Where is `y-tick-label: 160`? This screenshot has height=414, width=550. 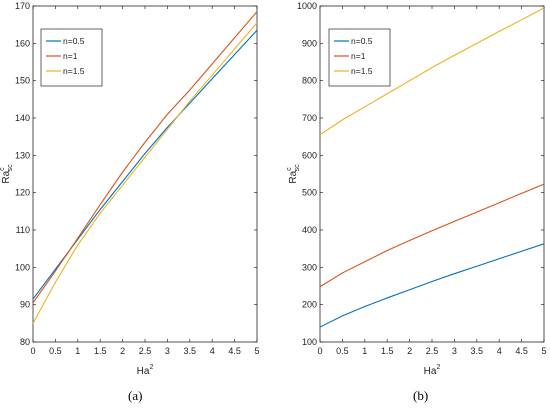 y-tick-label: 160 is located at coordinates (22, 43).